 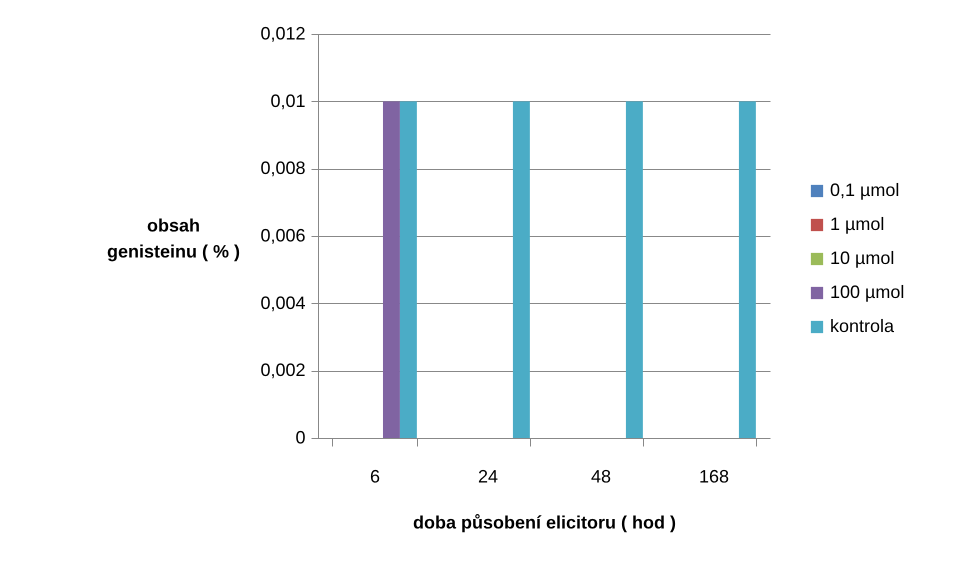 What do you see at coordinates (488, 476) in the screenshot?
I see `x-tick-label: 24` at bounding box center [488, 476].